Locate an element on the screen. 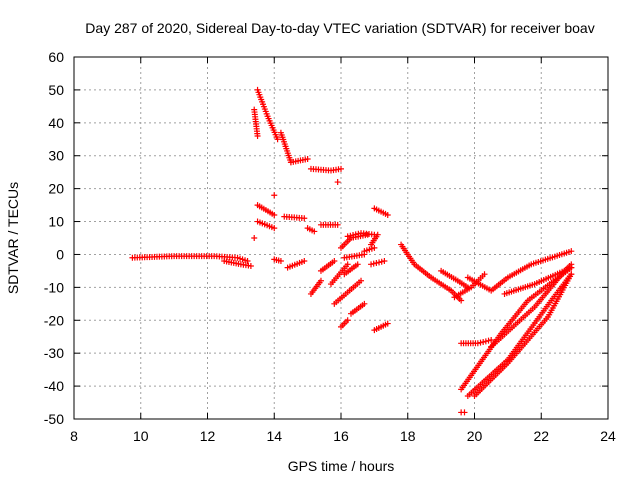 The image size is (640, 480). series-arc9 is located at coordinates (274, 195).